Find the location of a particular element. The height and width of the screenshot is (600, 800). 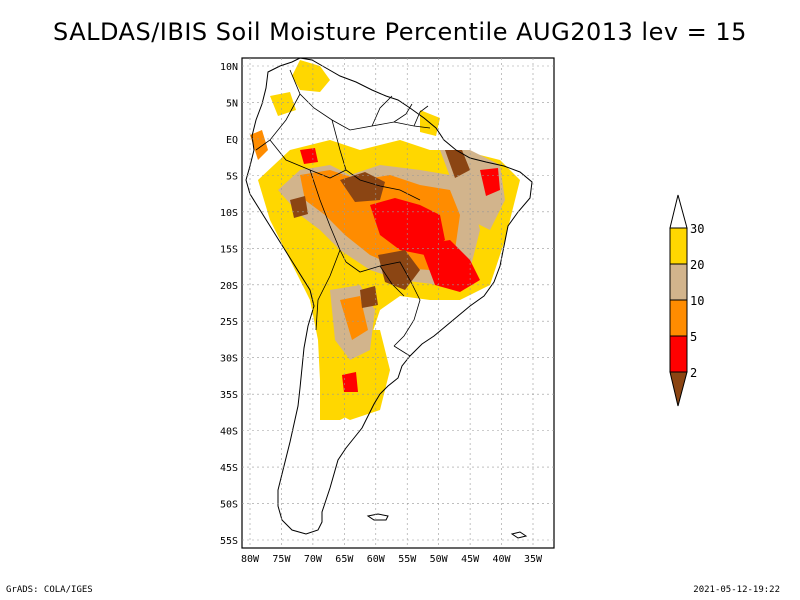

lon-label: 65W is located at coordinates (344, 559).